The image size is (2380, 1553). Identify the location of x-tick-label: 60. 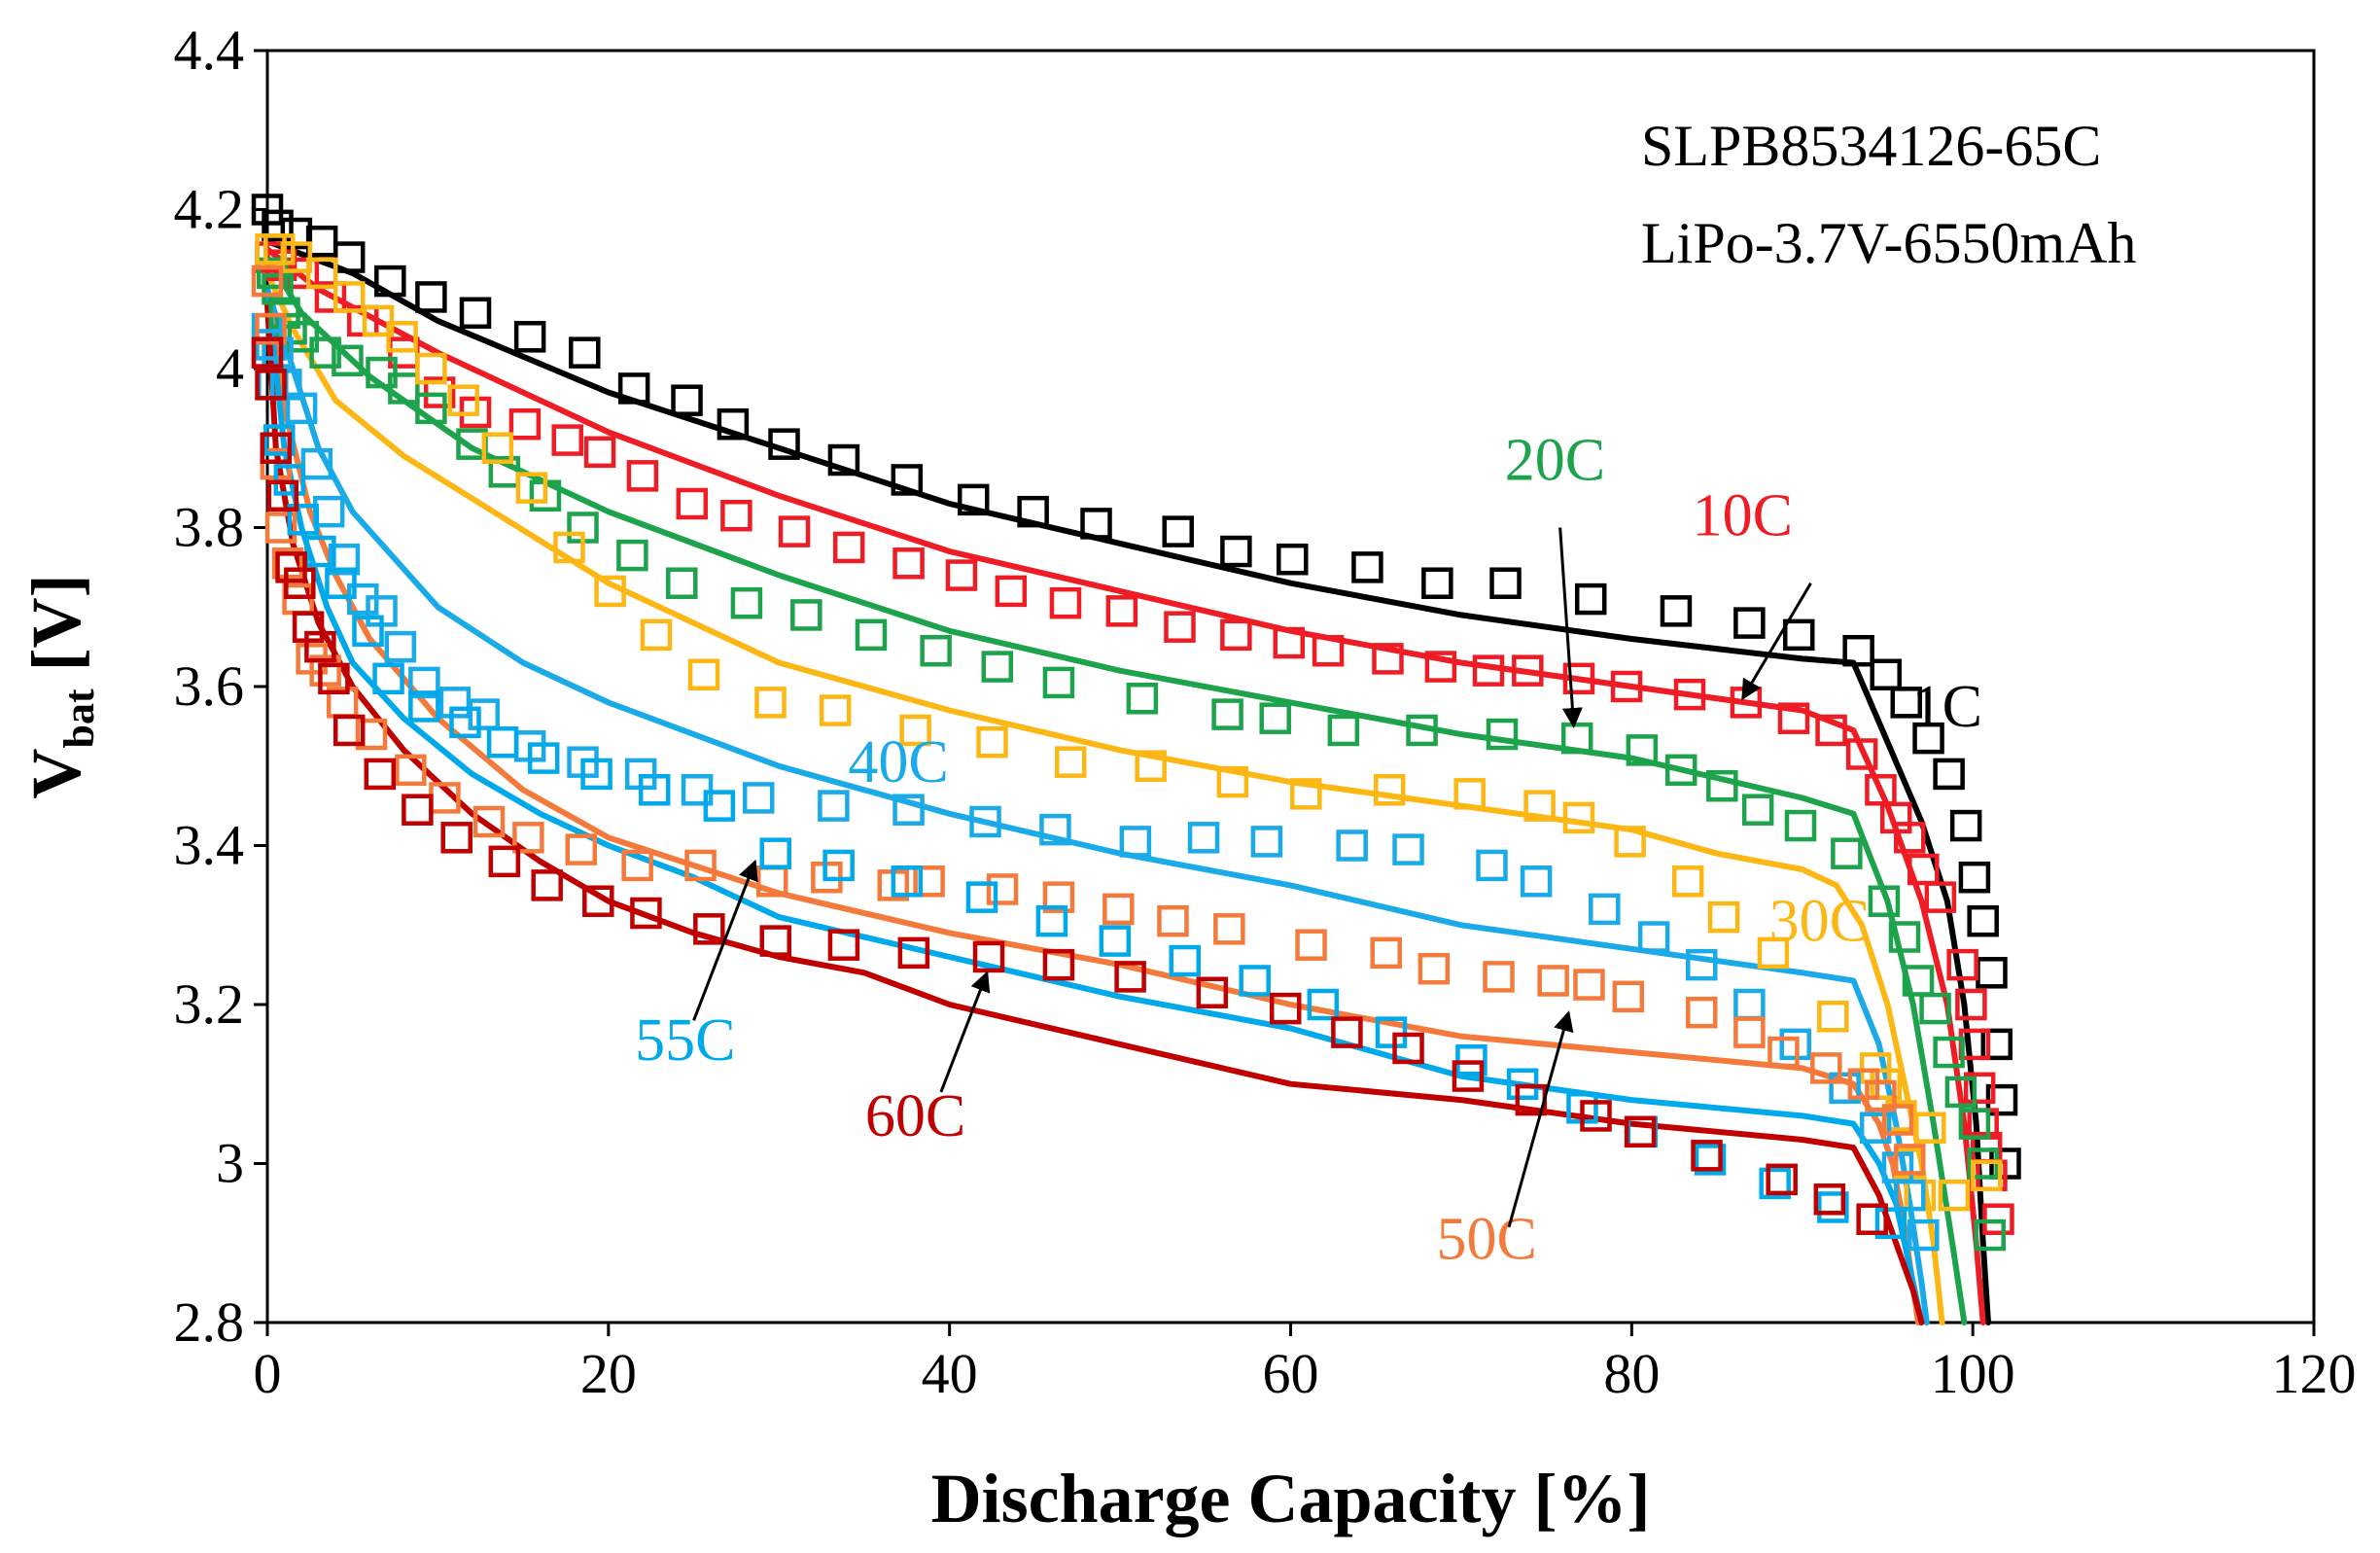
(1291, 1374).